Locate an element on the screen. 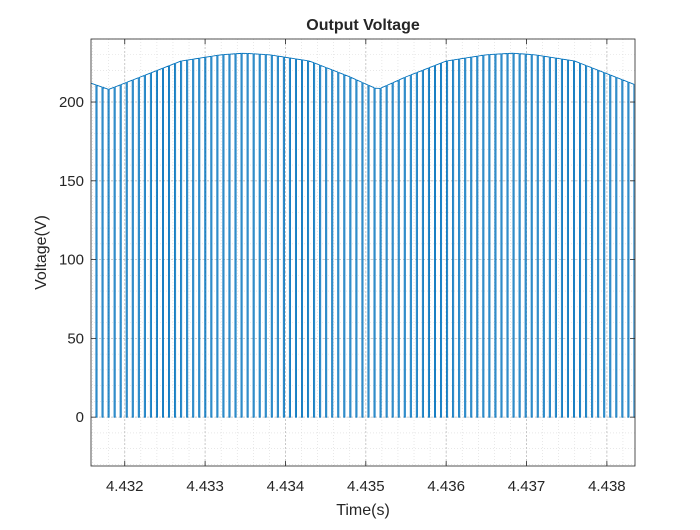  x-tick-label: 4.436 is located at coordinates (446, 486).